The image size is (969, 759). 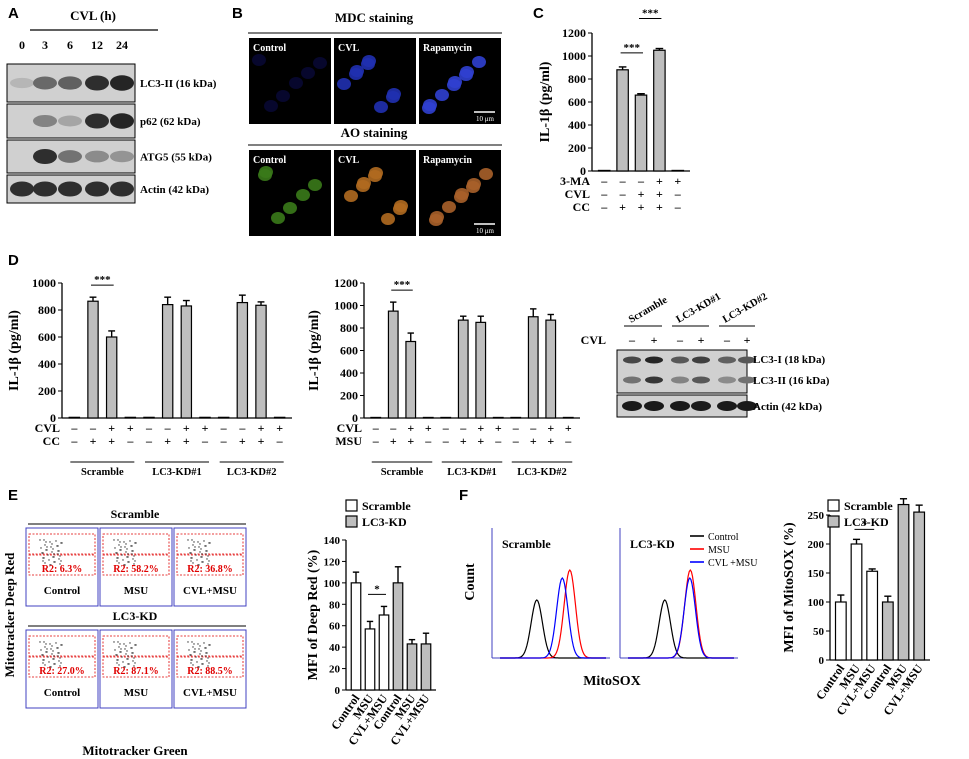 What do you see at coordinates (290, 193) in the screenshot?
I see `micrograph` at bounding box center [290, 193].